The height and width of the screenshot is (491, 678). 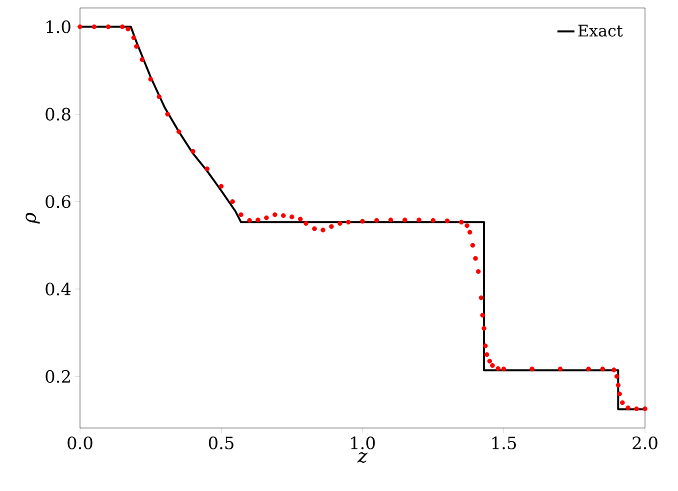 I want to click on x-tick-label: 1.5, so click(x=504, y=443).